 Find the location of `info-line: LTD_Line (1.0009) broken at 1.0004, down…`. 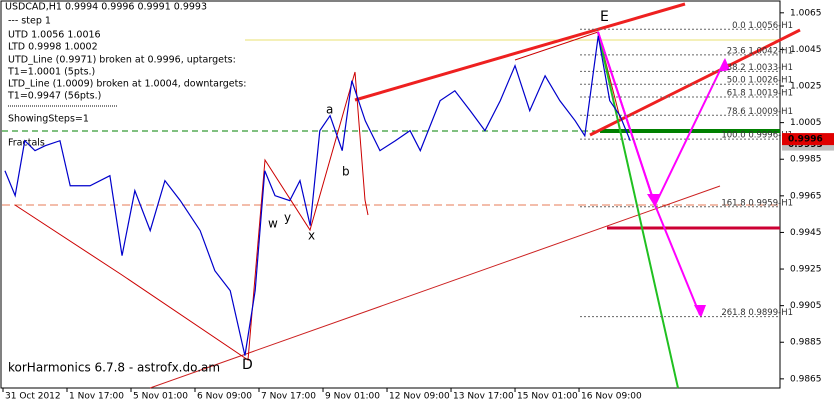

info-line: LTD_Line (1.0009) broken at 1.0004, down… is located at coordinates (127, 84).